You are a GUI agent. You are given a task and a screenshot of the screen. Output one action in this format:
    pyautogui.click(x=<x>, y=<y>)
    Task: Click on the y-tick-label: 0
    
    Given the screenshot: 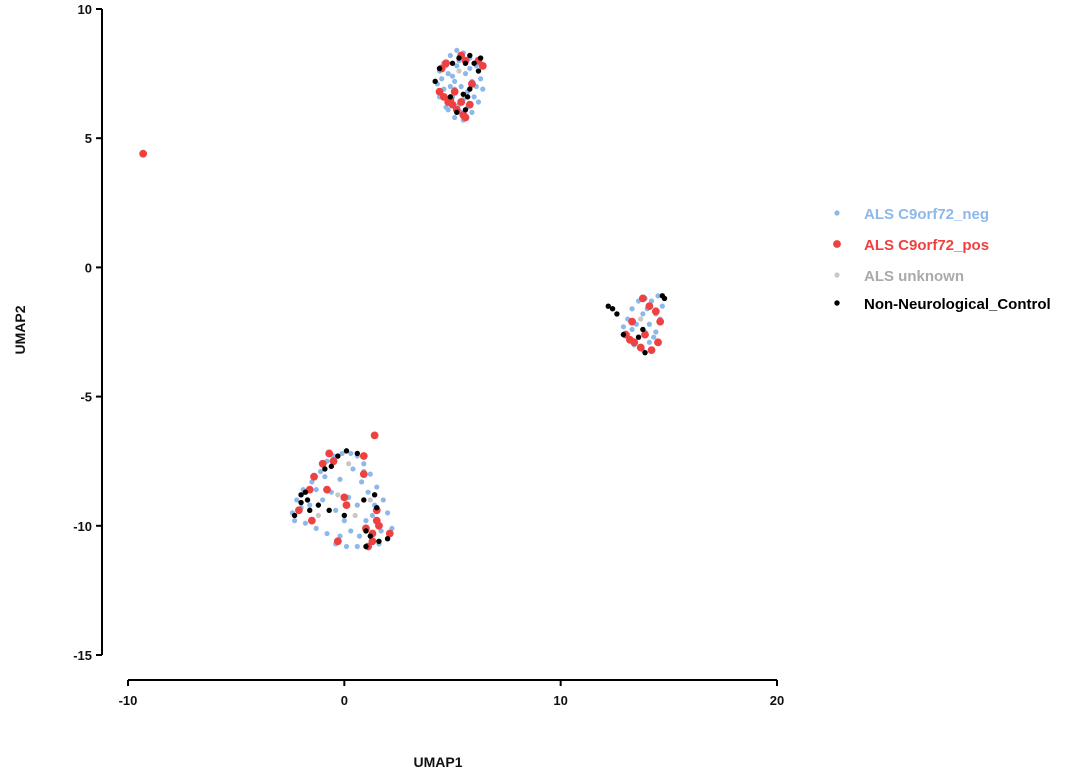 What is the action you would take?
    pyautogui.click(x=88, y=267)
    